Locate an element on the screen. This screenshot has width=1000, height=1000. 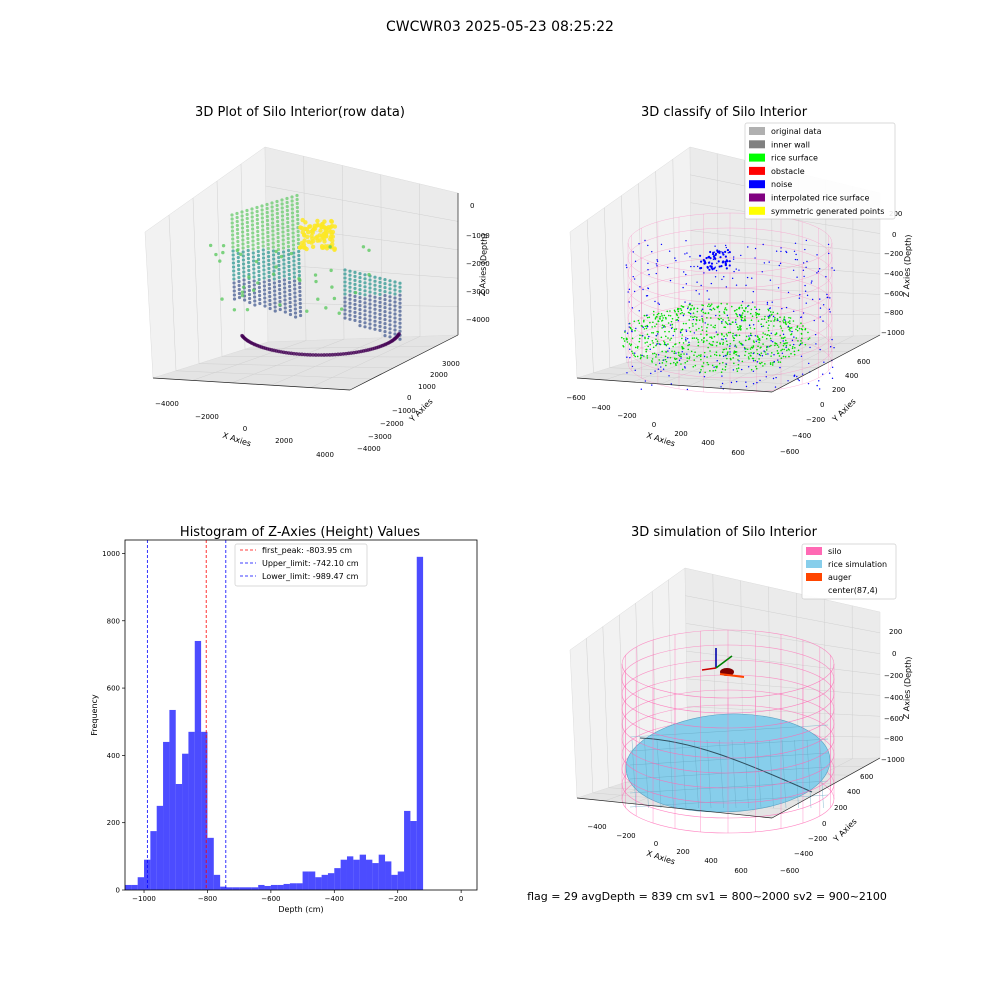
simulation-ytick: 200 is located at coordinates (840, 808).